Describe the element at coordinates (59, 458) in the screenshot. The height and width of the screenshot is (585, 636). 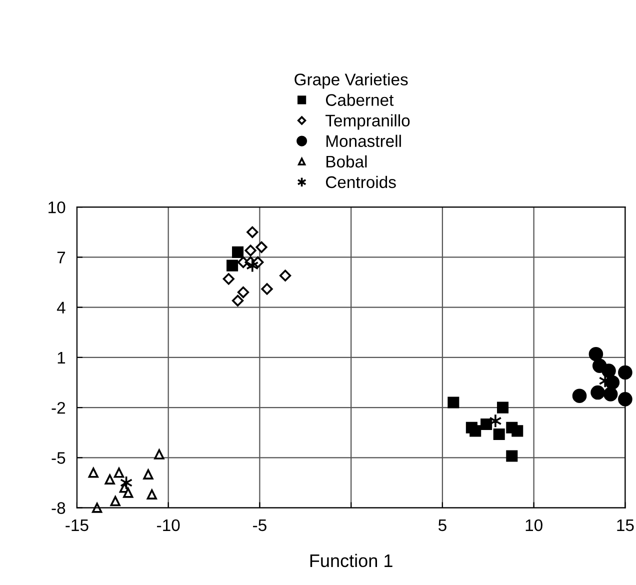
I see `y-tick-label: -5` at that location.